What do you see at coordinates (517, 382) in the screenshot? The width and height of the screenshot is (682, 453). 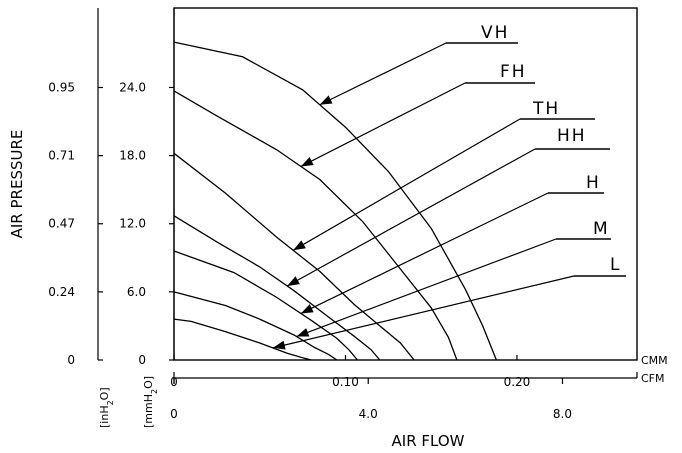 I see `cmm-tick-label: 0.20` at bounding box center [517, 382].